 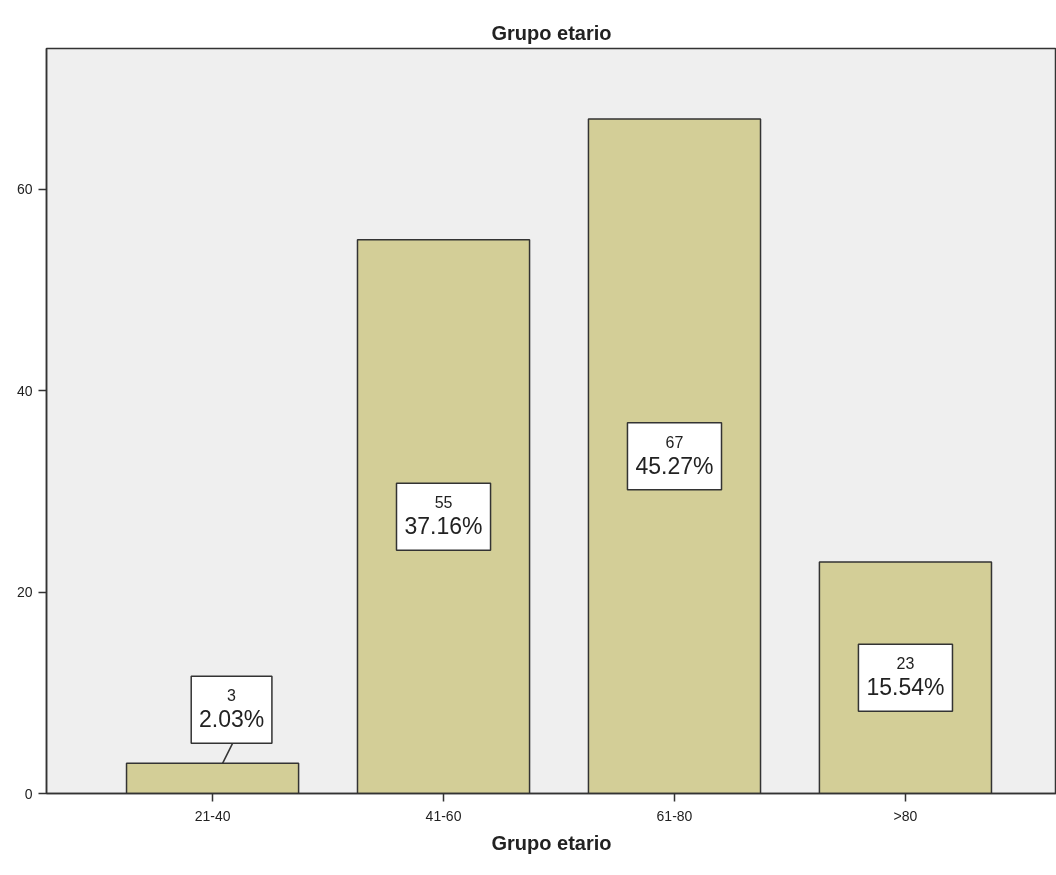 I want to click on x-tick-label: 21-40, so click(x=212, y=815).